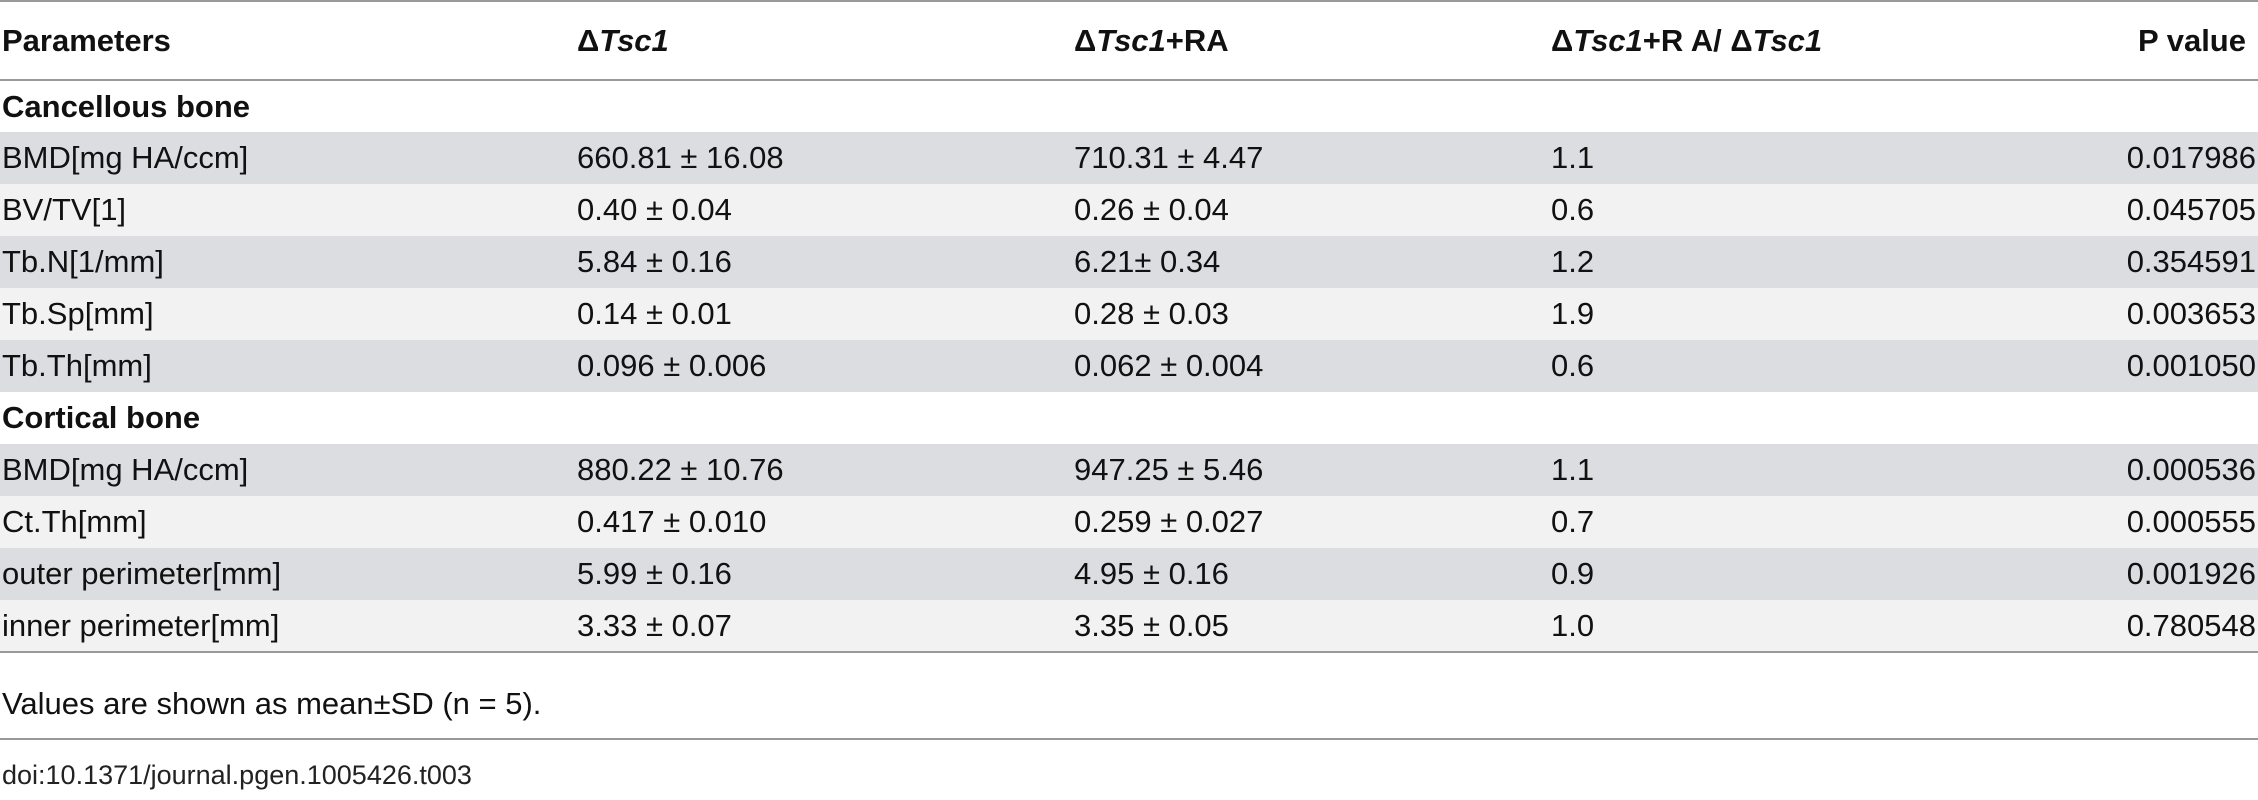 The width and height of the screenshot is (2258, 800). Describe the element at coordinates (1814, 314) in the screenshot. I see `cell-ratio: 1.9` at that location.